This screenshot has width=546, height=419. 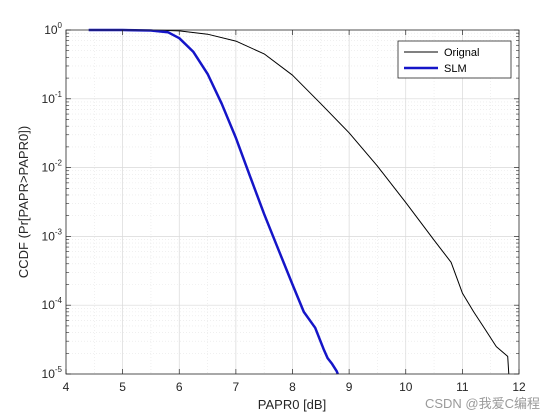 I want to click on x-tick-labels: 4 5 6 7 8 9 10 11 12, so click(x=294, y=387).